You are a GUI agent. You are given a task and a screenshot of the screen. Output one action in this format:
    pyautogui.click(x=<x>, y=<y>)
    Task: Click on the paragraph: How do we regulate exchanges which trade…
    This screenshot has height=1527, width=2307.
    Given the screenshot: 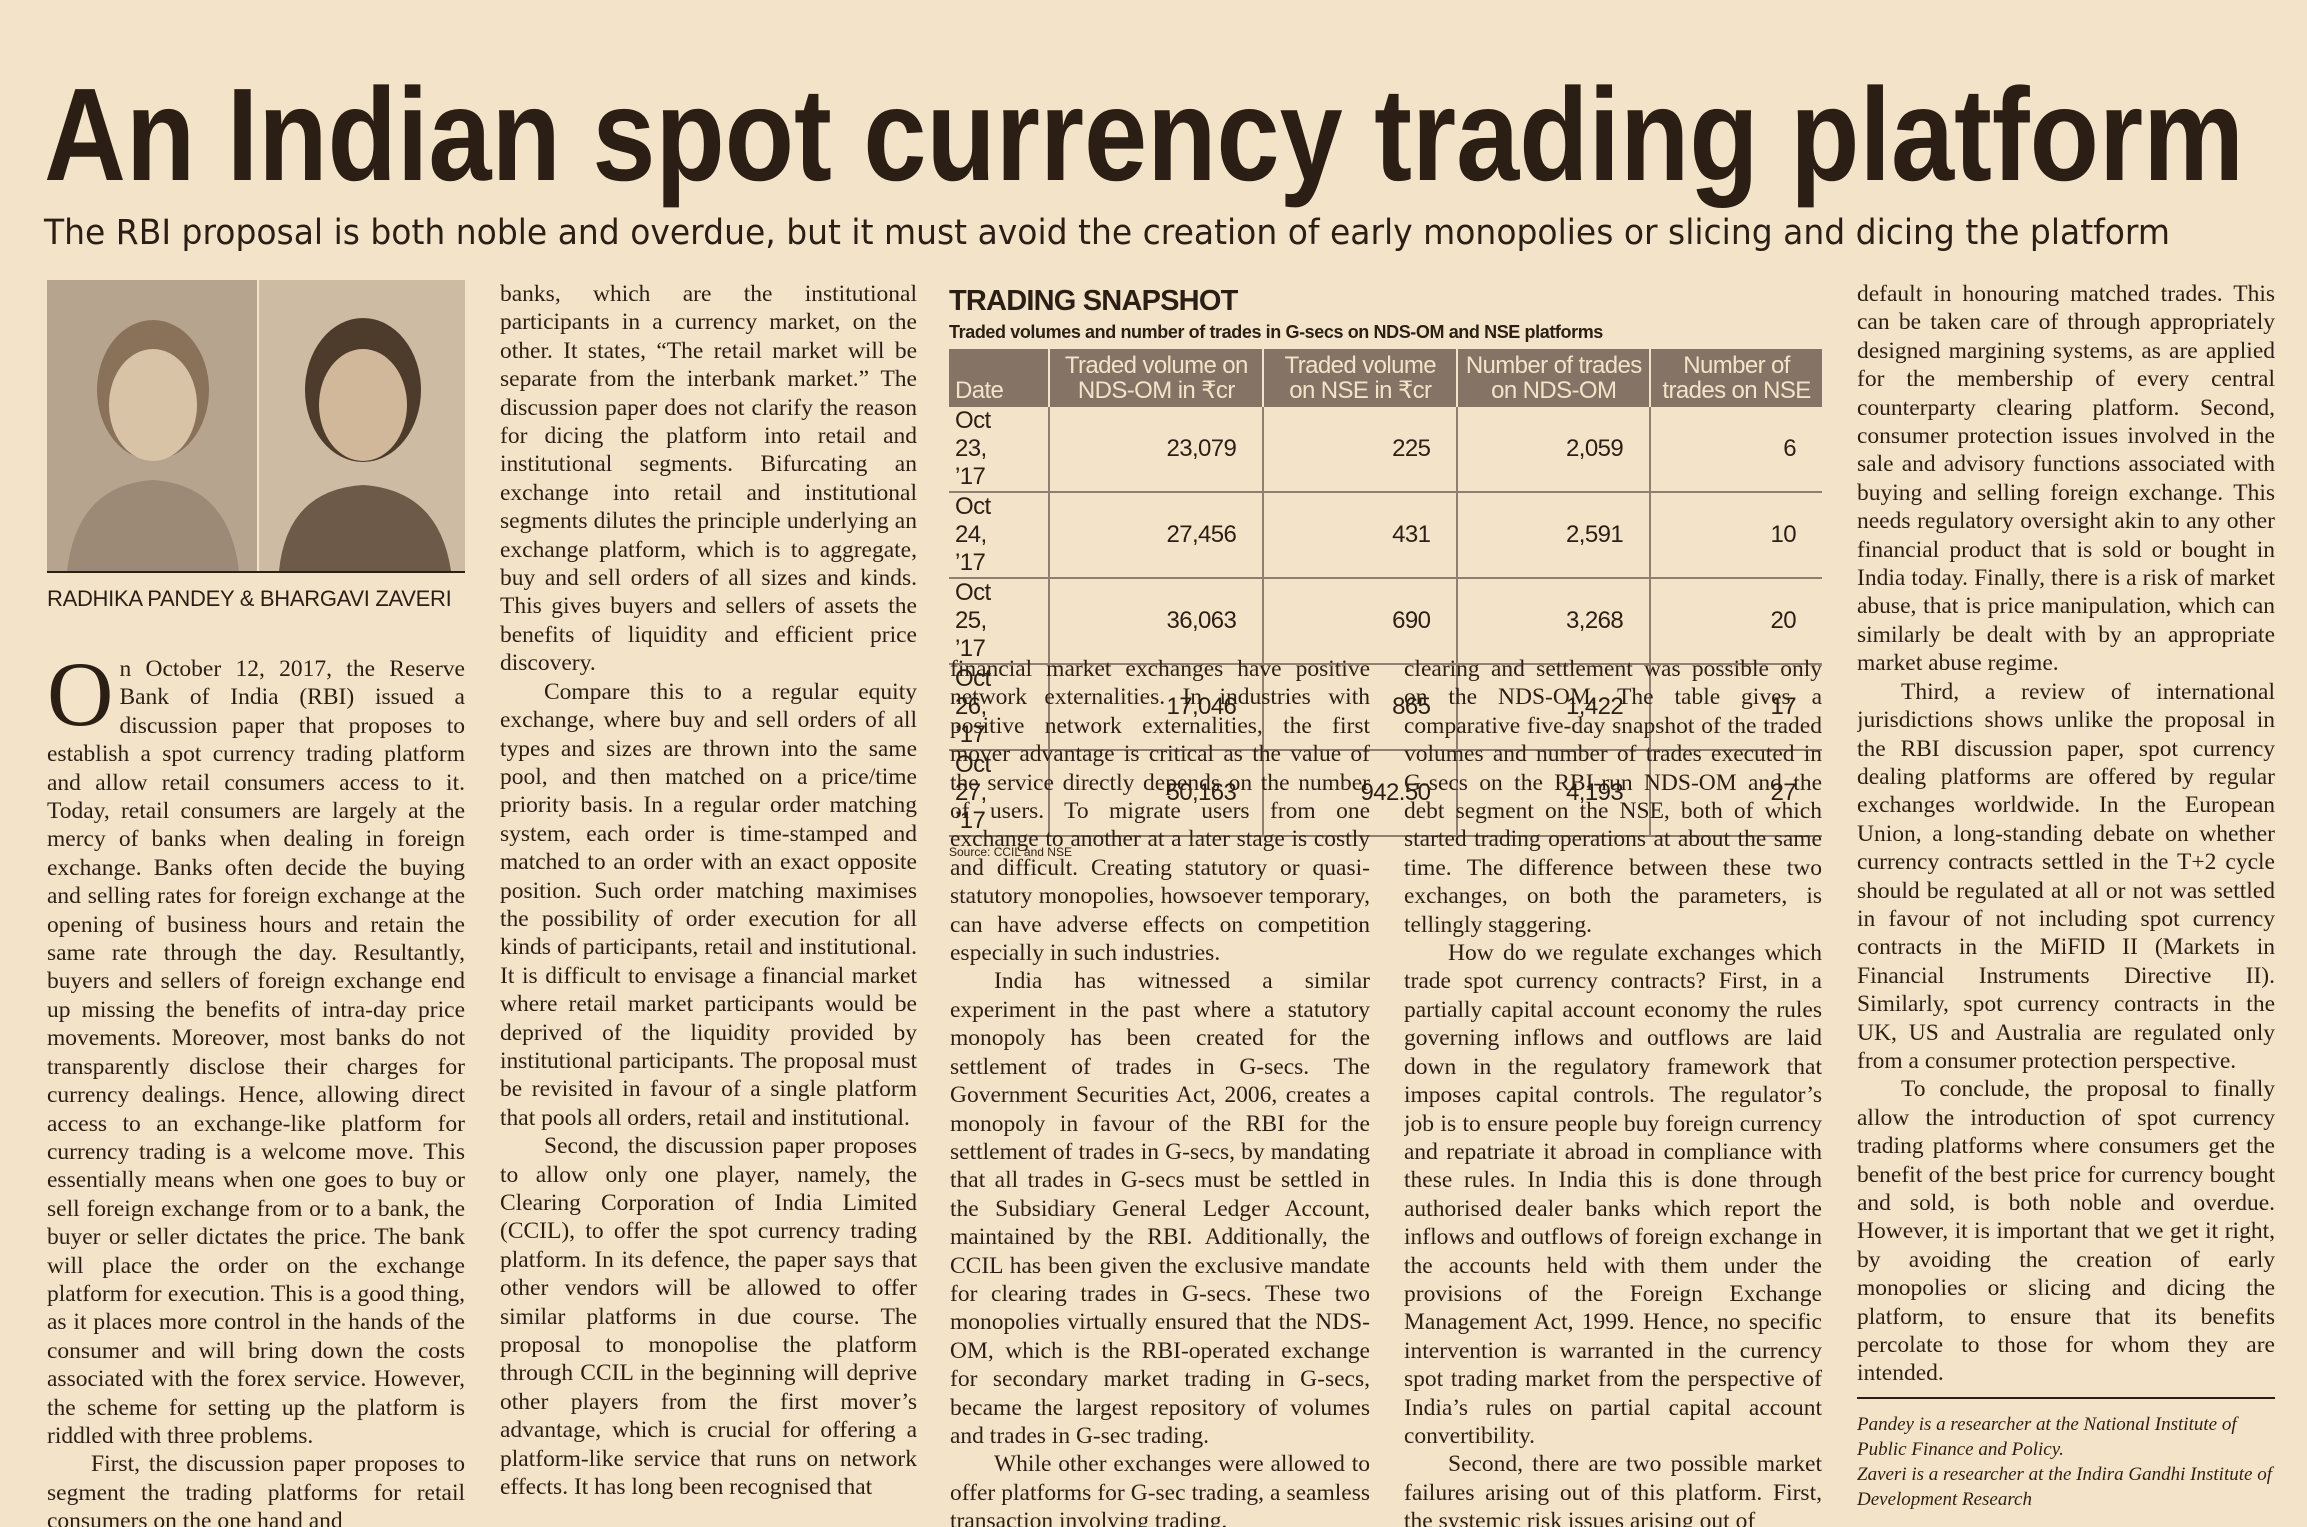 What is the action you would take?
    pyautogui.click(x=1613, y=1194)
    